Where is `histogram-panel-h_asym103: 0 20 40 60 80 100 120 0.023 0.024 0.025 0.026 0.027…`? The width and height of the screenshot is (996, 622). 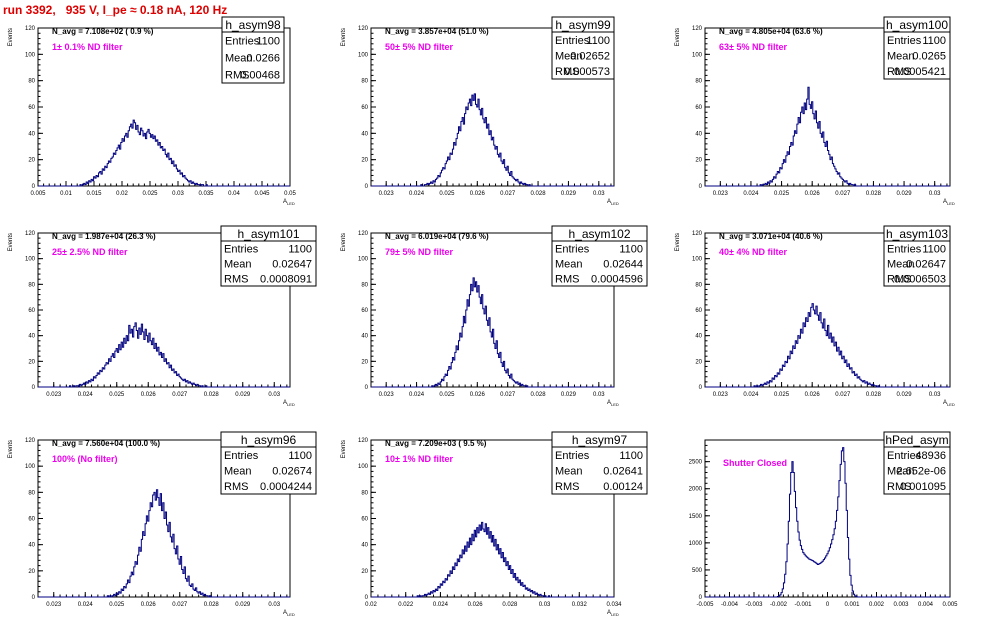
histogram-panel-h_asym103: 0 20 40 60 80 100 120 0.023 0.024 0.025 0.026 0.027… is located at coordinates (815, 316).